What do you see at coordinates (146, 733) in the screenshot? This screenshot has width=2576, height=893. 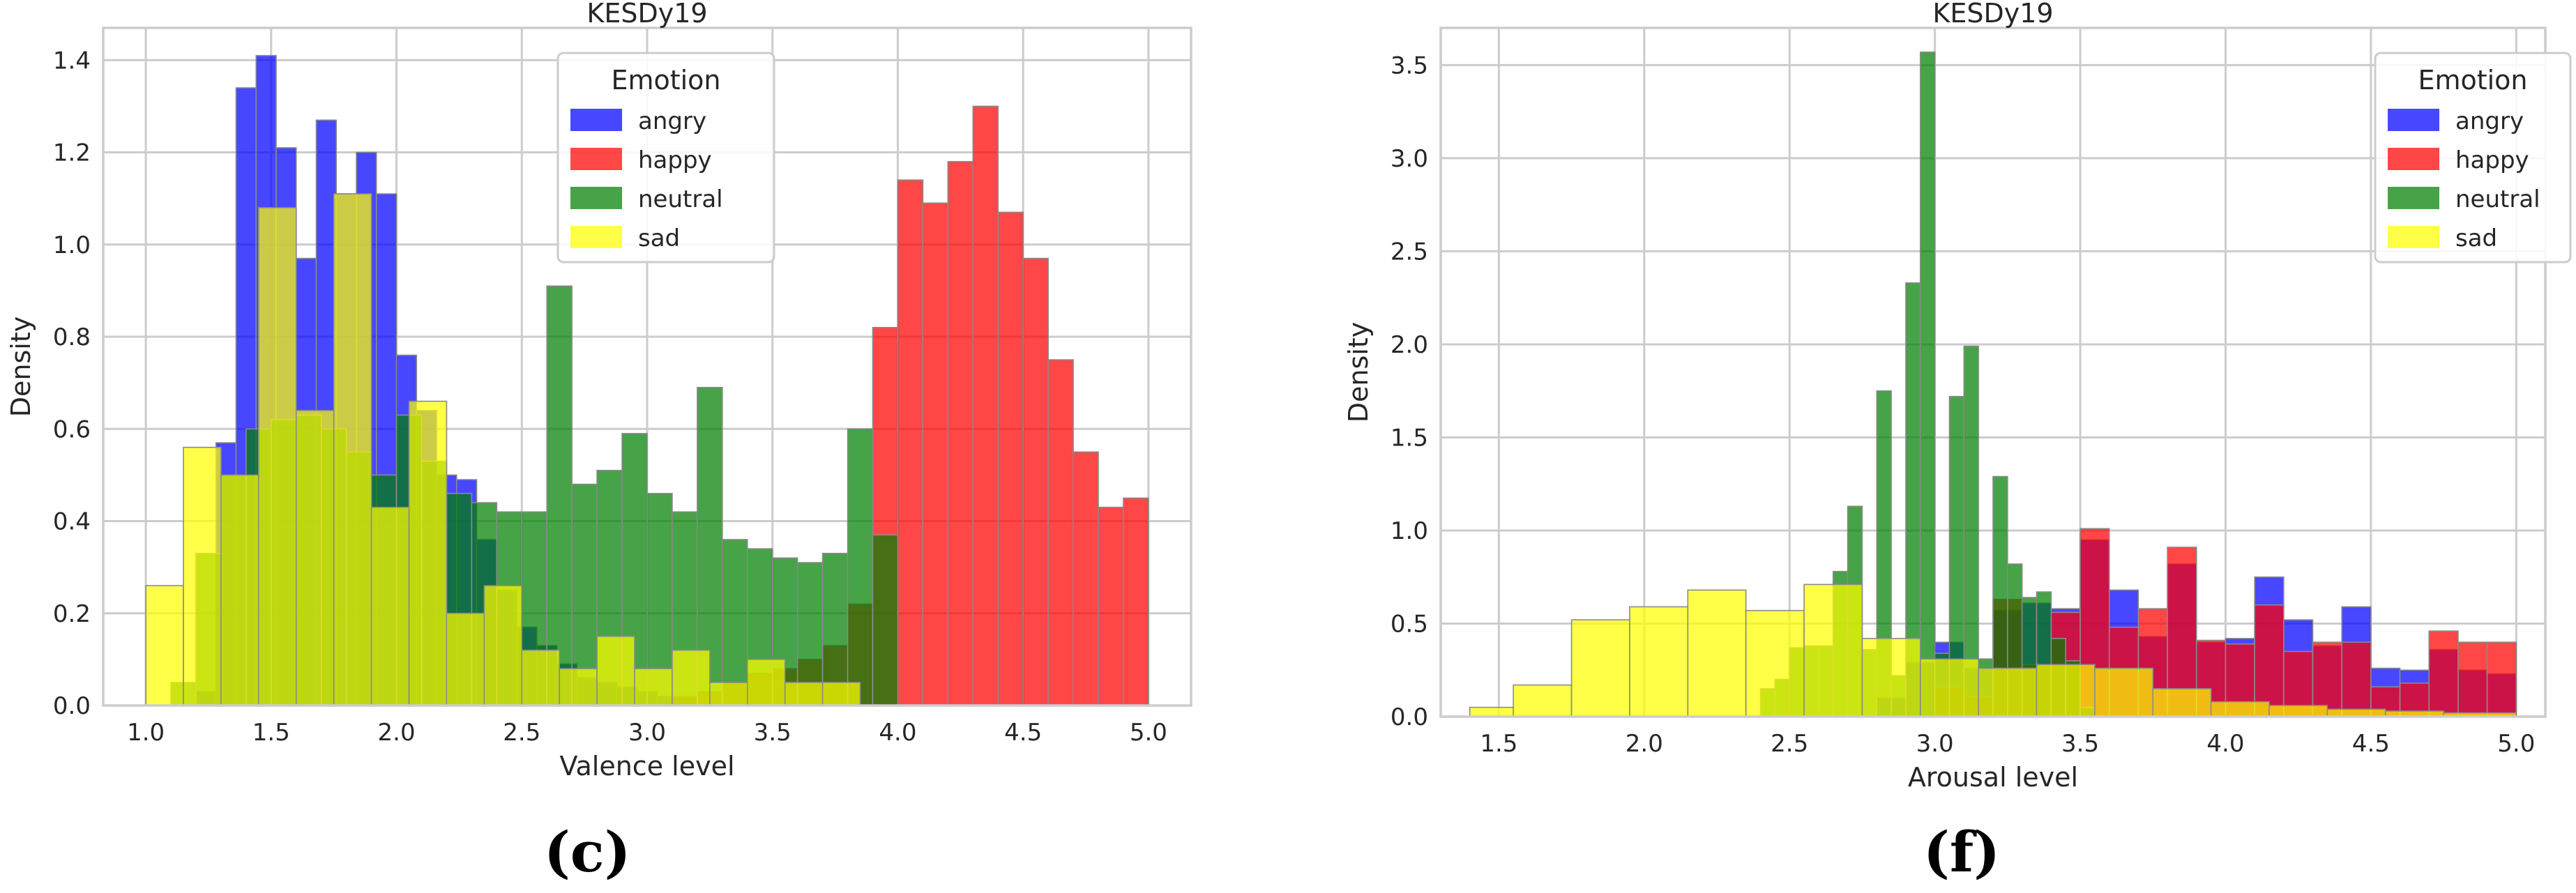 I see `x-tick-label: 1.0` at bounding box center [146, 733].